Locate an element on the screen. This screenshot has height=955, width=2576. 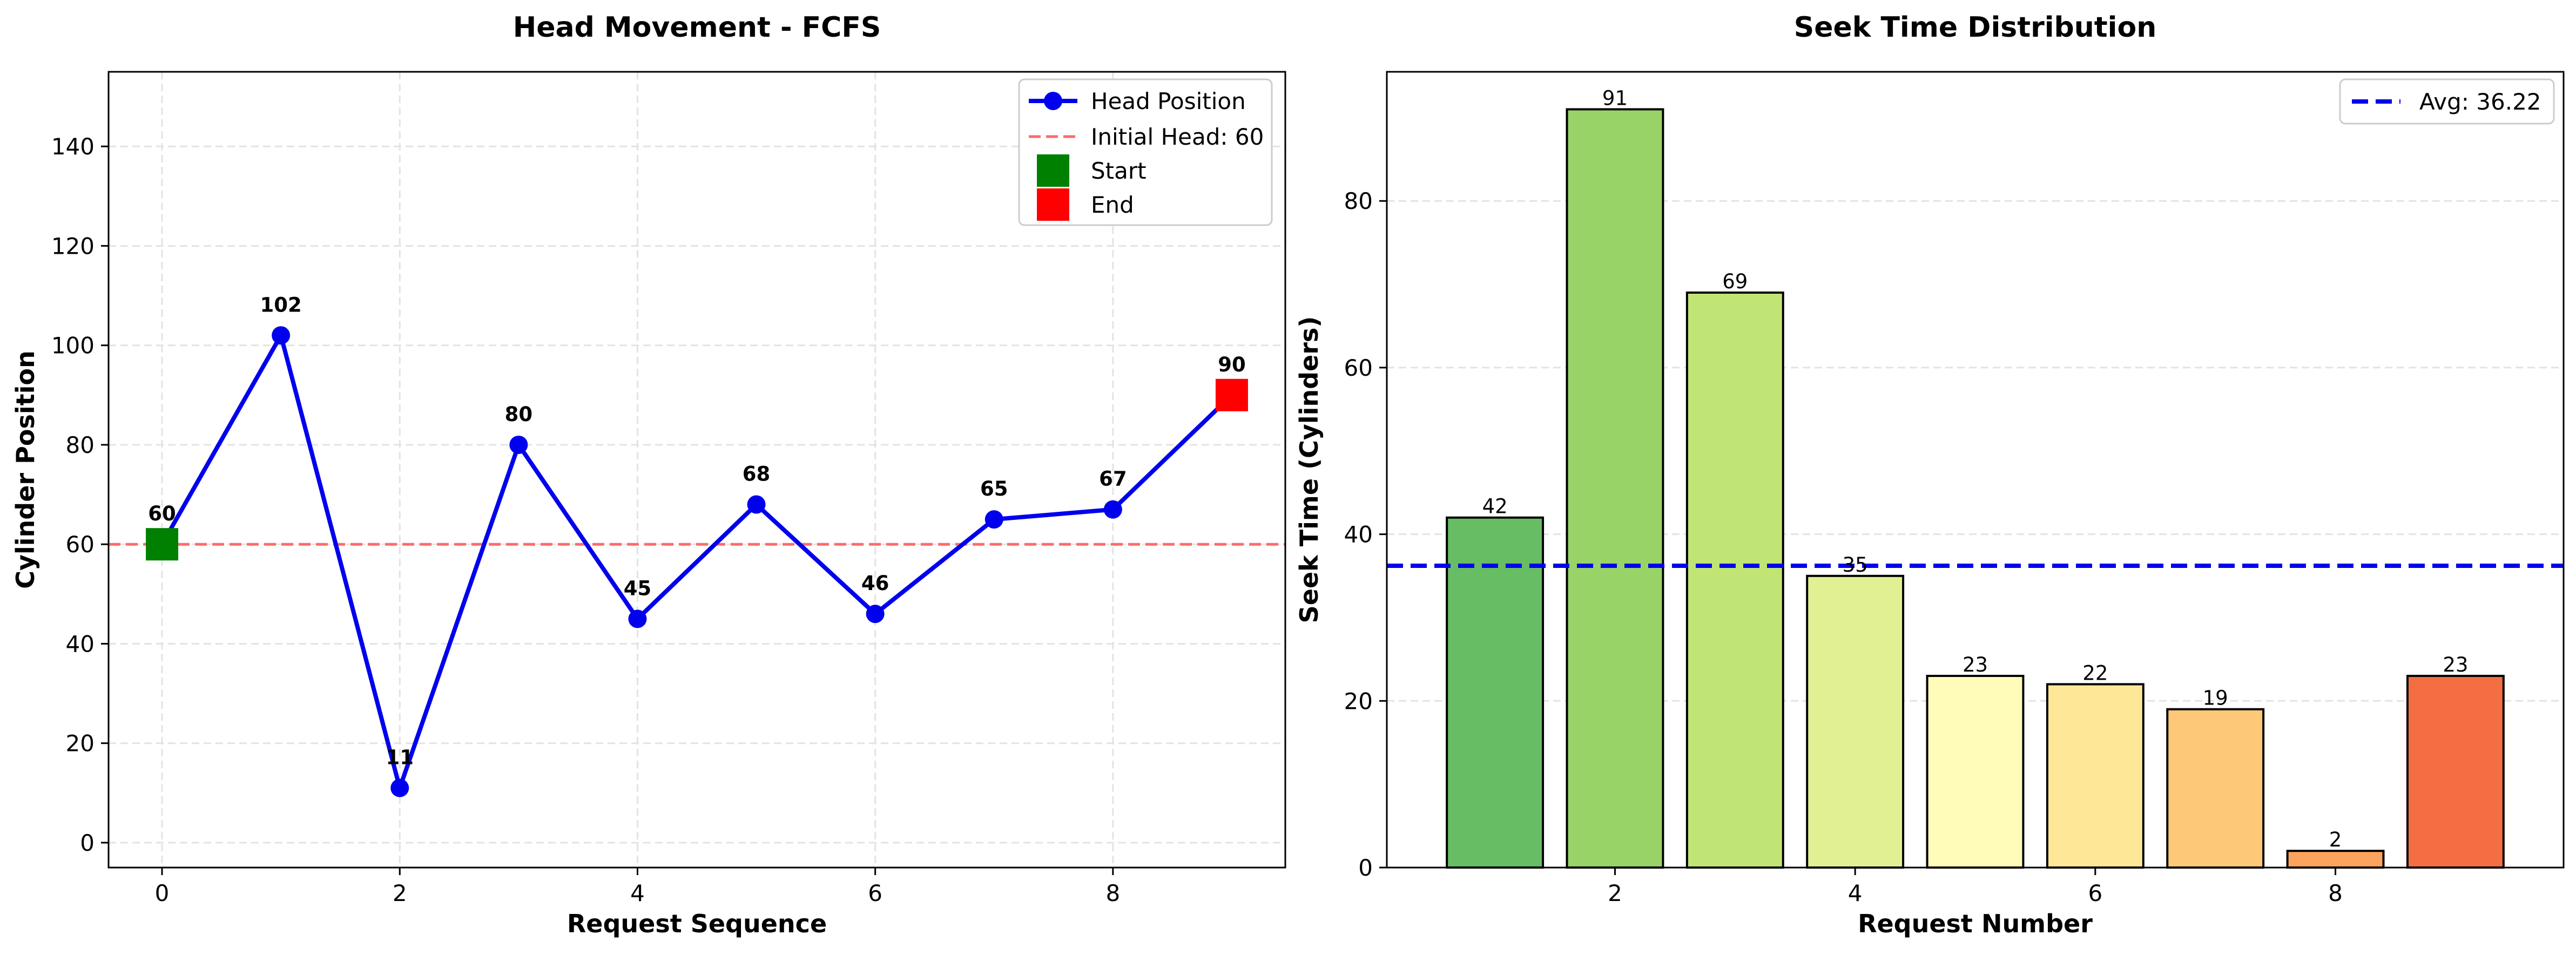
legend-start-swatch is located at coordinates (1053, 170).